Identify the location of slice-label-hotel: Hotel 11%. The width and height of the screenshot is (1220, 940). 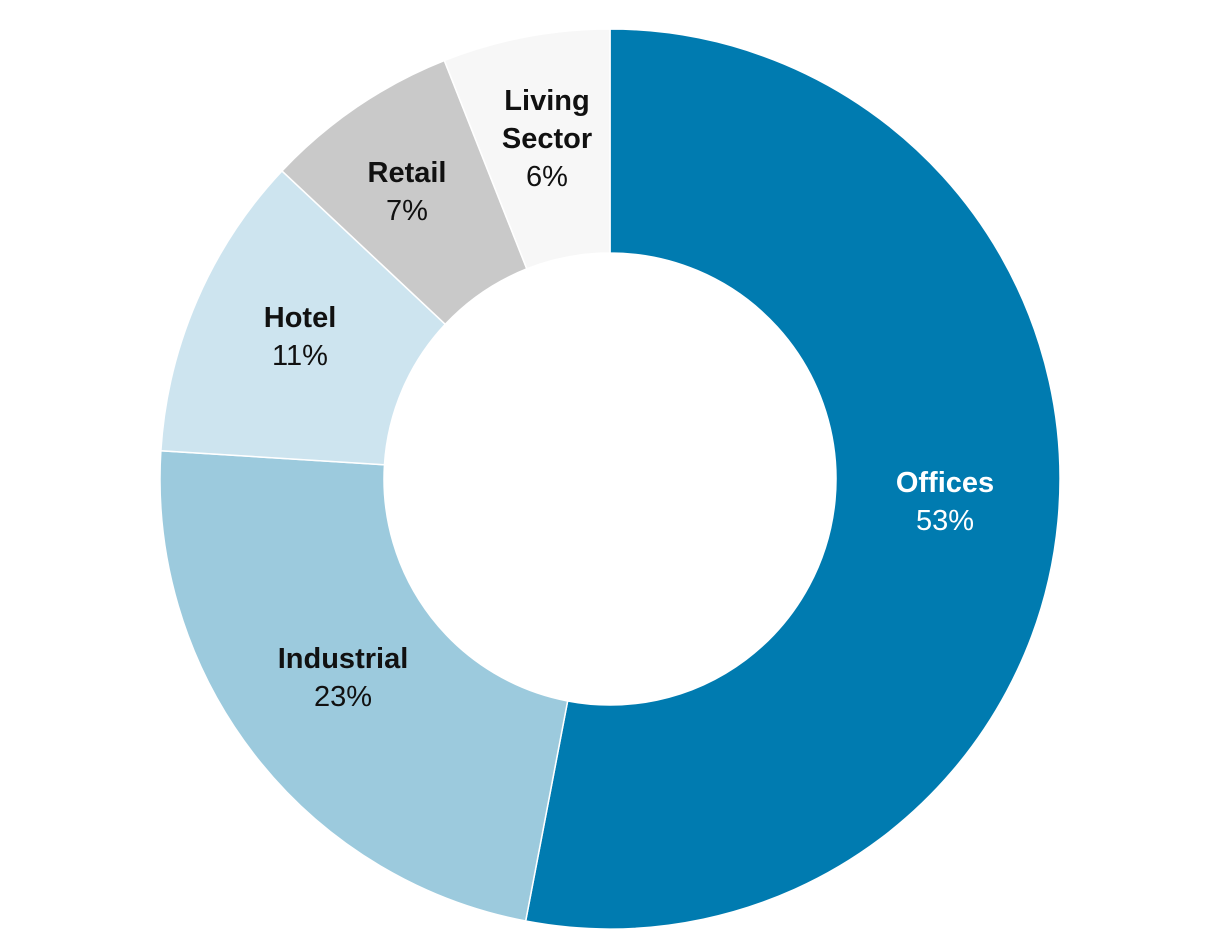
(300, 337).